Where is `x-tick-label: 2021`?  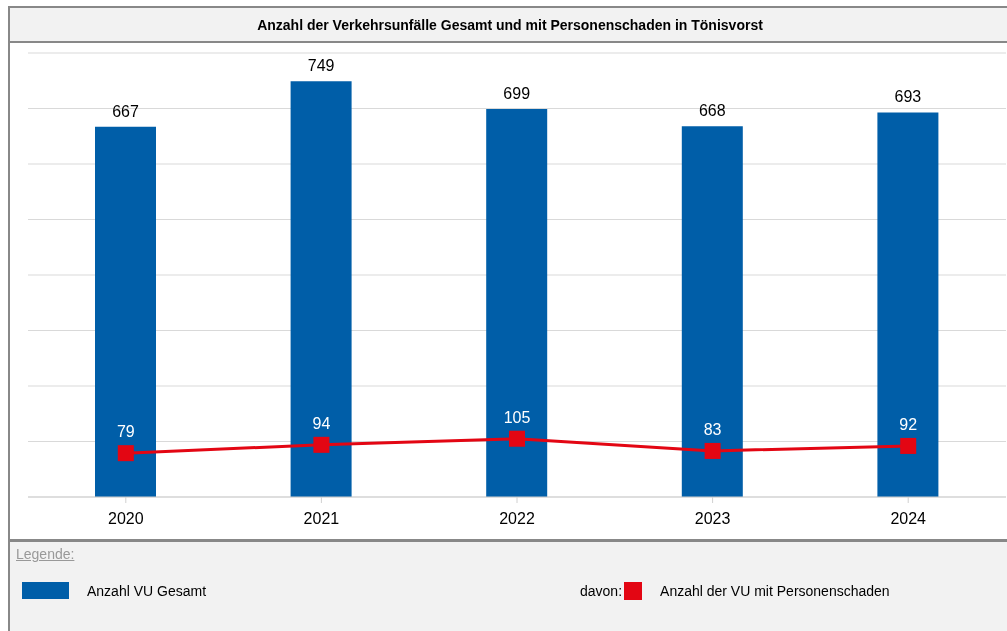 x-tick-label: 2021 is located at coordinates (321, 519).